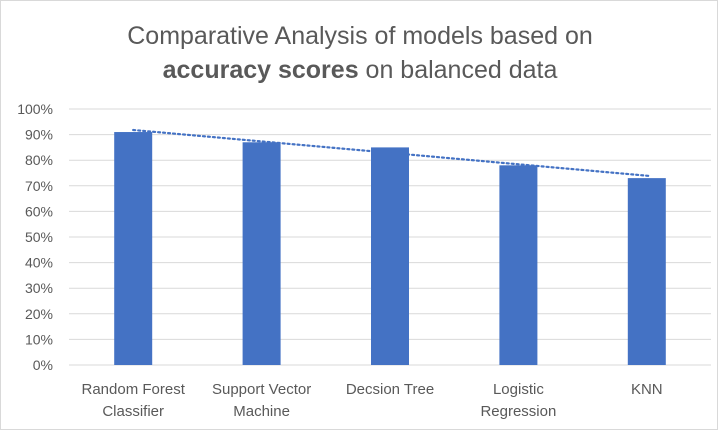 The height and width of the screenshot is (431, 718). Describe the element at coordinates (39, 135) in the screenshot. I see `y-tick-label: 90%` at that location.